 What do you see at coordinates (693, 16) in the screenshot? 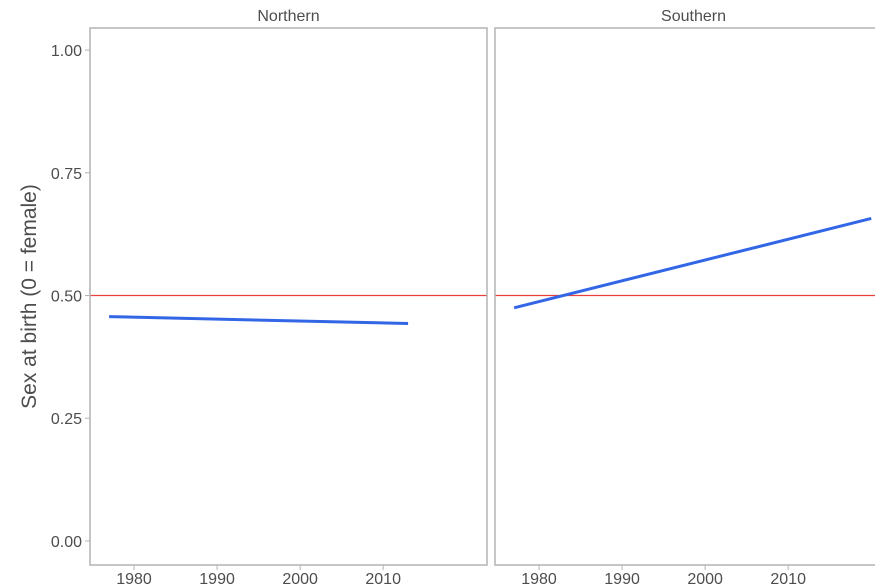
I see `panel-title: Southern` at bounding box center [693, 16].